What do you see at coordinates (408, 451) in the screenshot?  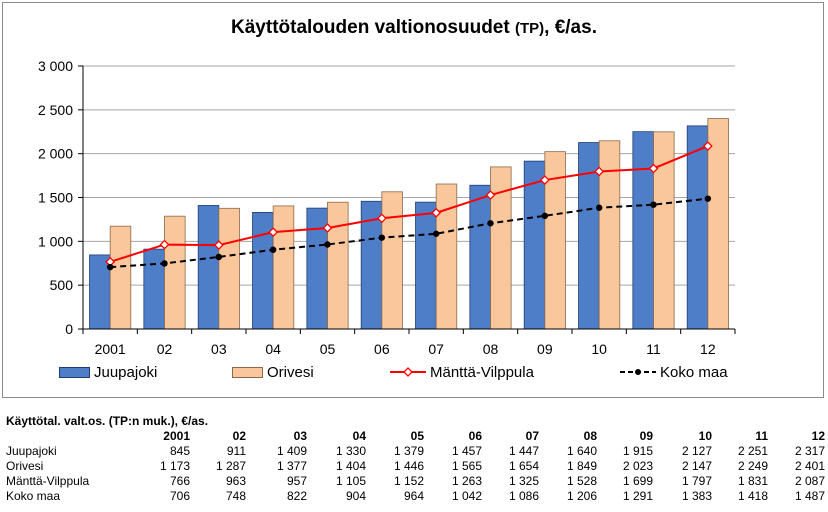 I see `table-cell: 1 379` at bounding box center [408, 451].